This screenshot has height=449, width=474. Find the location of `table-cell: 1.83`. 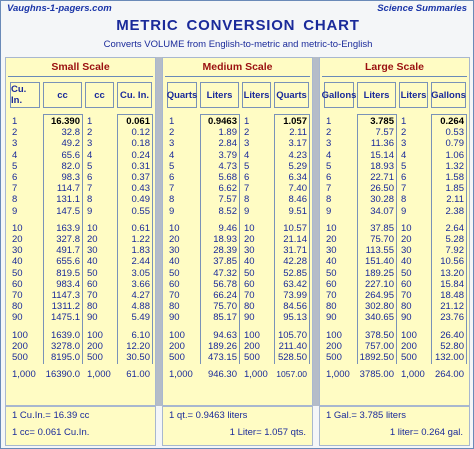

table-cell: 1.83 is located at coordinates (141, 251).